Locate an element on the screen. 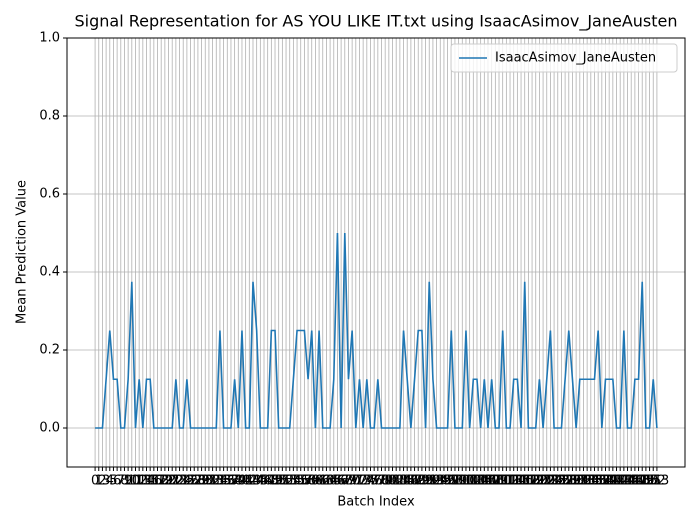 The height and width of the screenshot is (525, 700). x-tick-label: 109 is located at coordinates (495, 481).